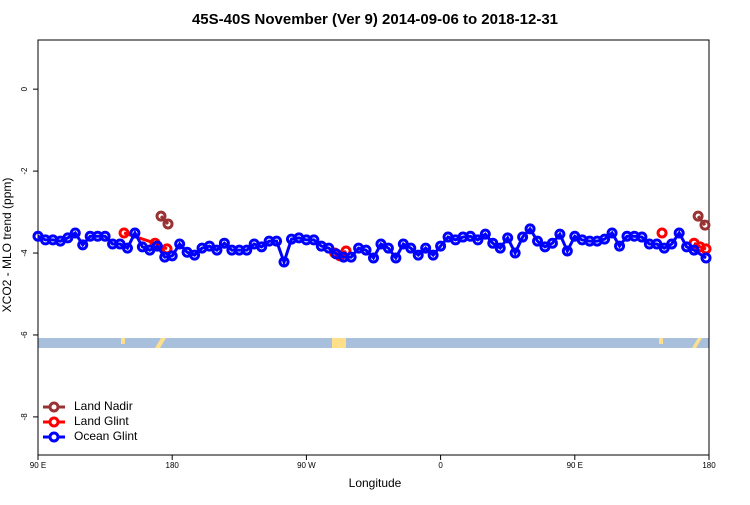 Image resolution: width=750 pixels, height=505 pixels. What do you see at coordinates (24, 335) in the screenshot?
I see `y-tick-label: -6` at bounding box center [24, 335].